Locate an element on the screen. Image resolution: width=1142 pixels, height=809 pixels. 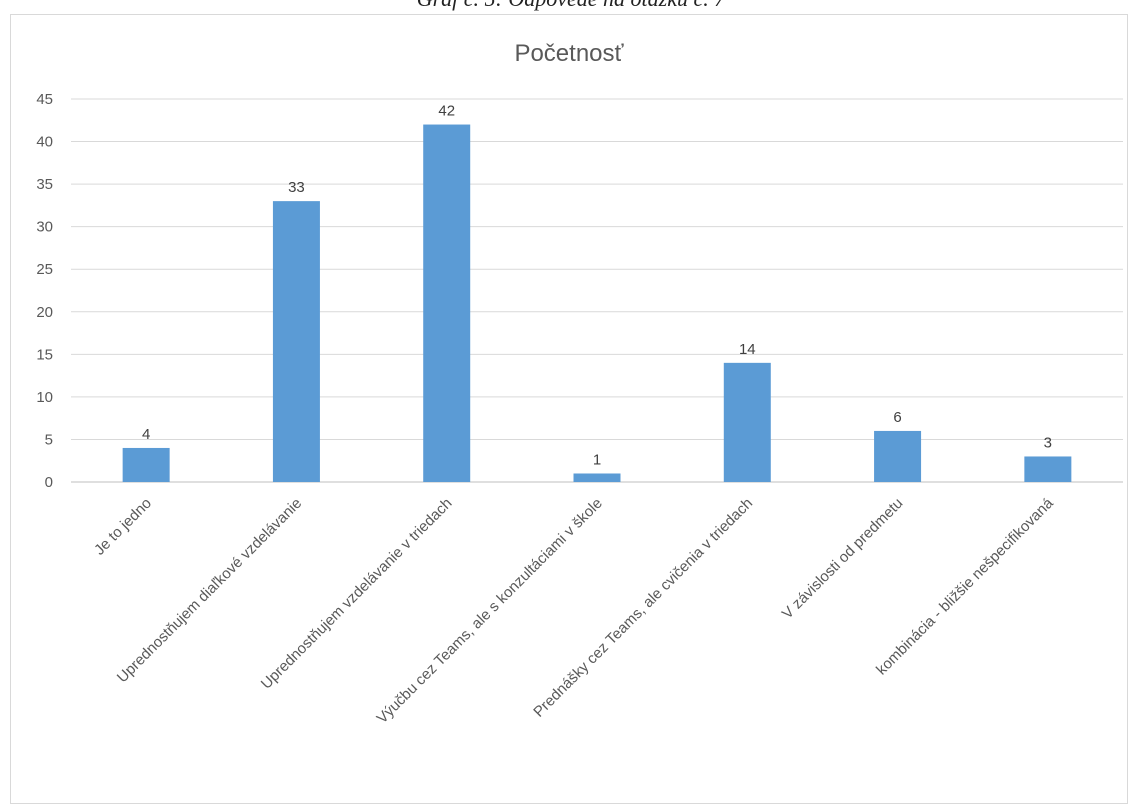
data-label: 14 is located at coordinates (747, 349).